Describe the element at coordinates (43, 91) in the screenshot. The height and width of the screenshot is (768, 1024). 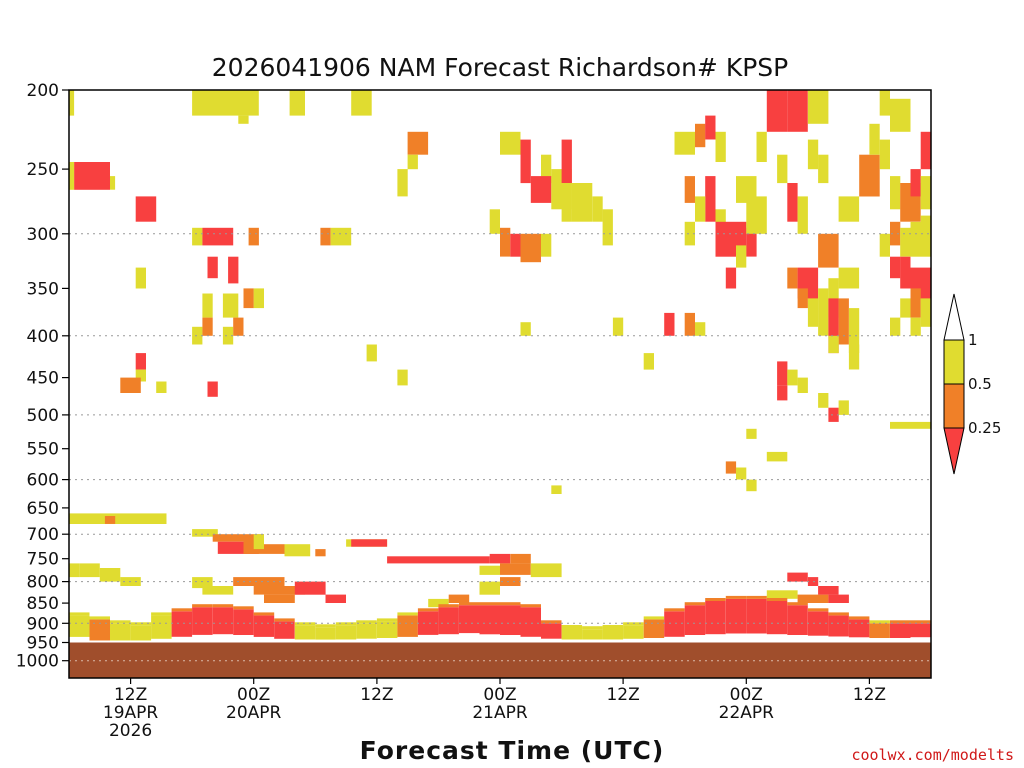
I see `y-tick-label: 200` at that location.